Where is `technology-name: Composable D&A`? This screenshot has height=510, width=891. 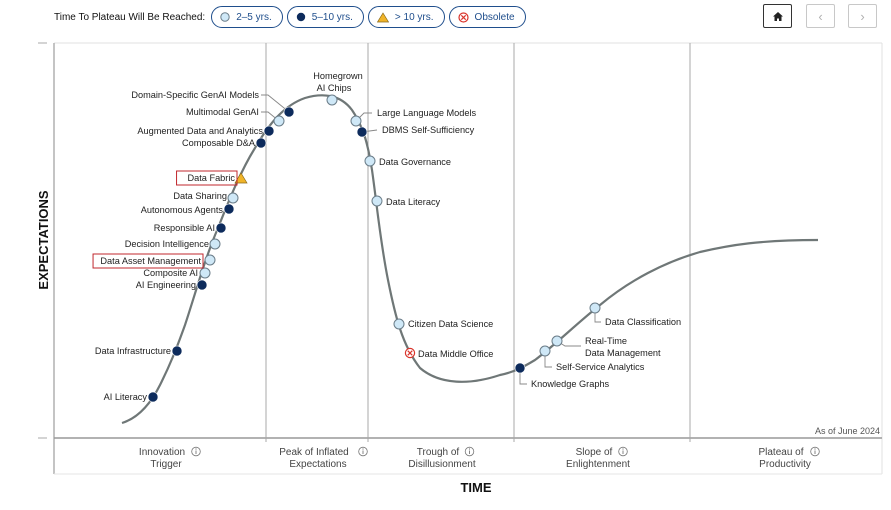
technology-name: Composable D&A is located at coordinates (219, 143).